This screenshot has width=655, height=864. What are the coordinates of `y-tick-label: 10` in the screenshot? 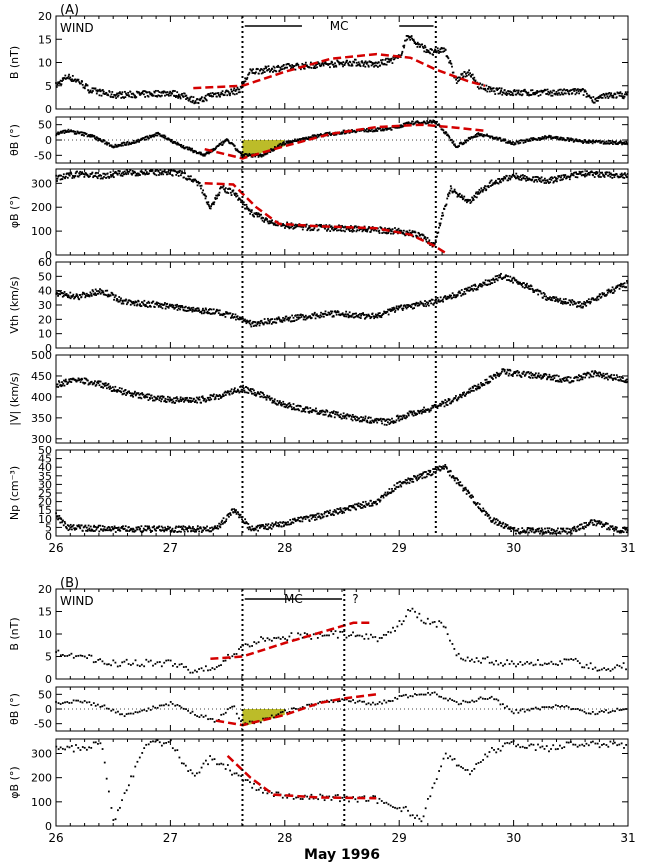 It's located at (45, 63).